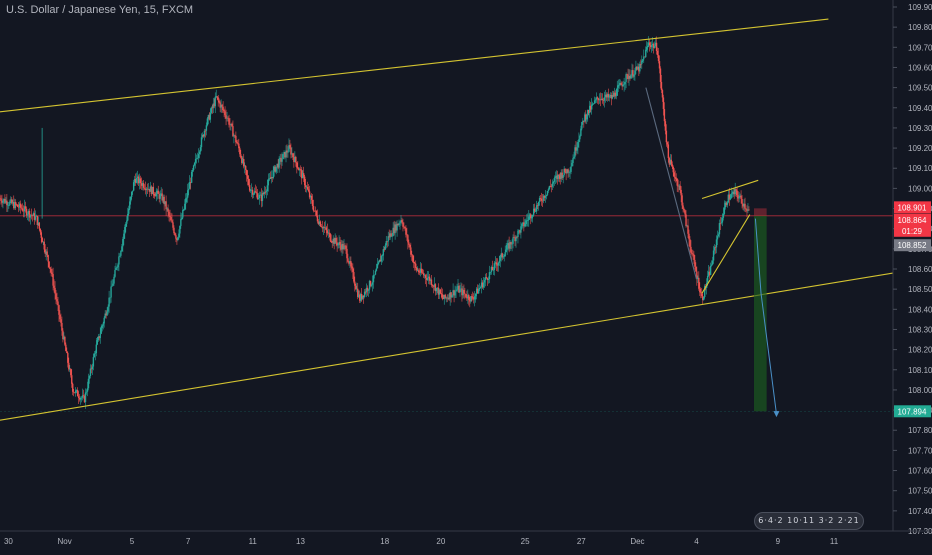  I want to click on price-marker-107-894: 107.894, so click(912, 411).